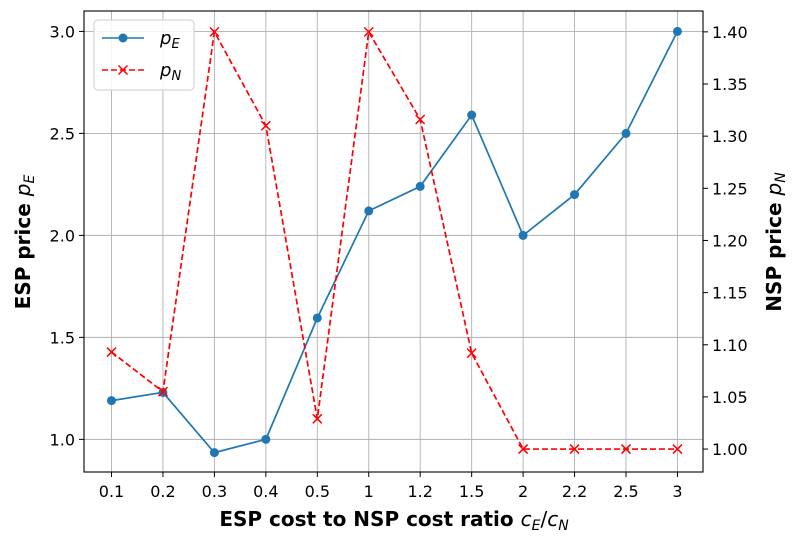  What do you see at coordinates (317, 491) in the screenshot?
I see `x-tick-label: 0.5` at bounding box center [317, 491].